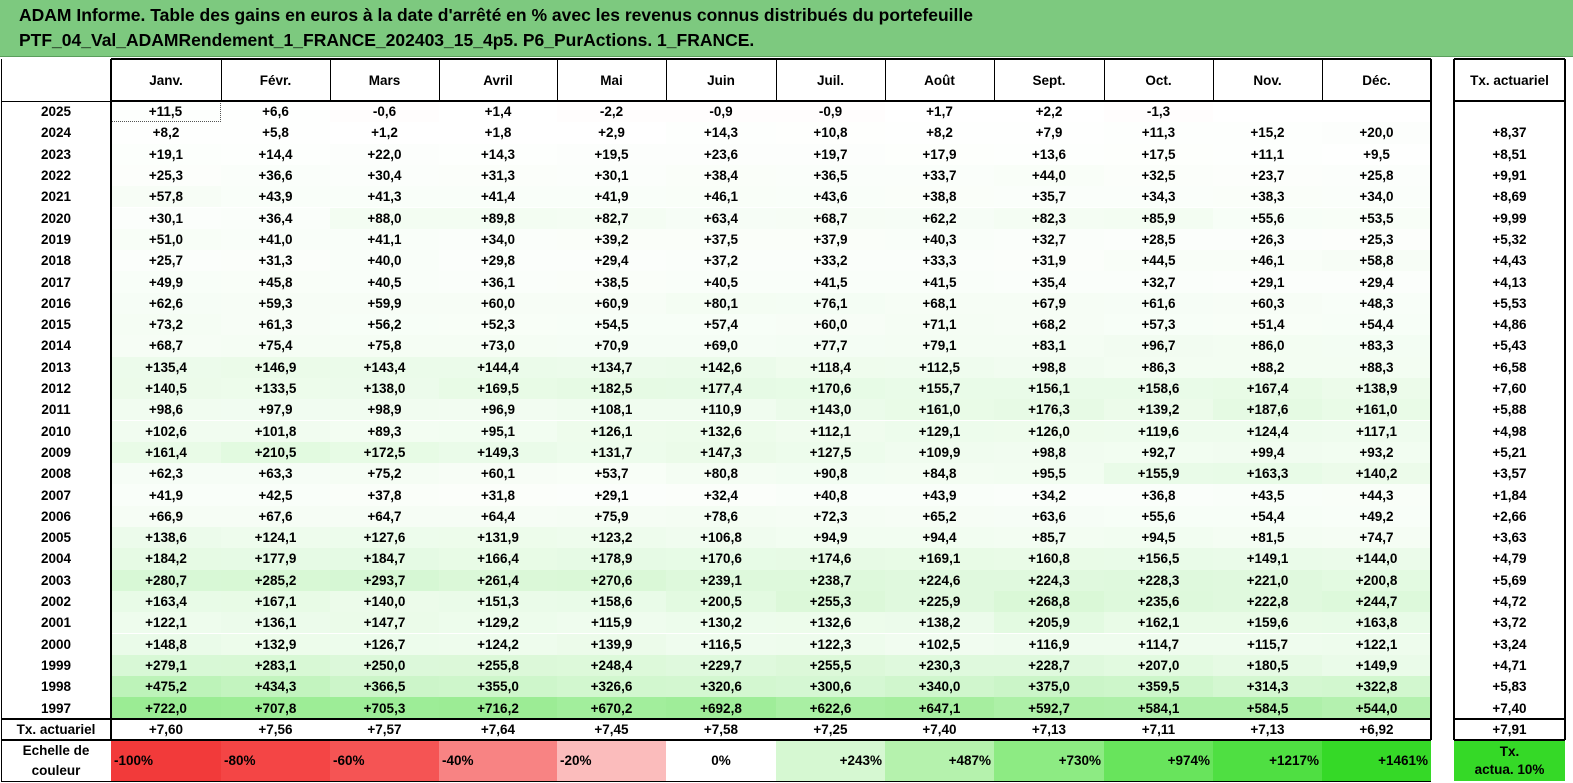 The height and width of the screenshot is (783, 1573). I want to click on table-cell: +146,9, so click(275, 367).